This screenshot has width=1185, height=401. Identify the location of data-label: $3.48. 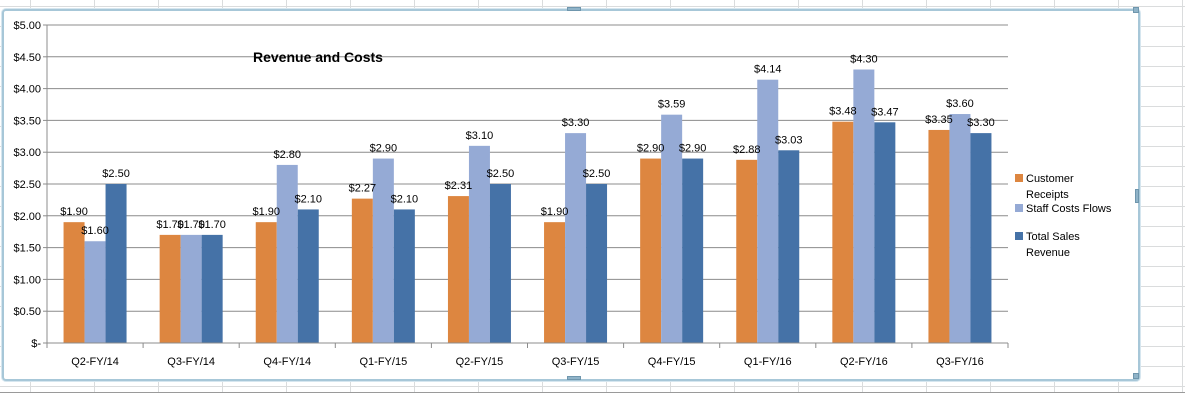
(843, 112).